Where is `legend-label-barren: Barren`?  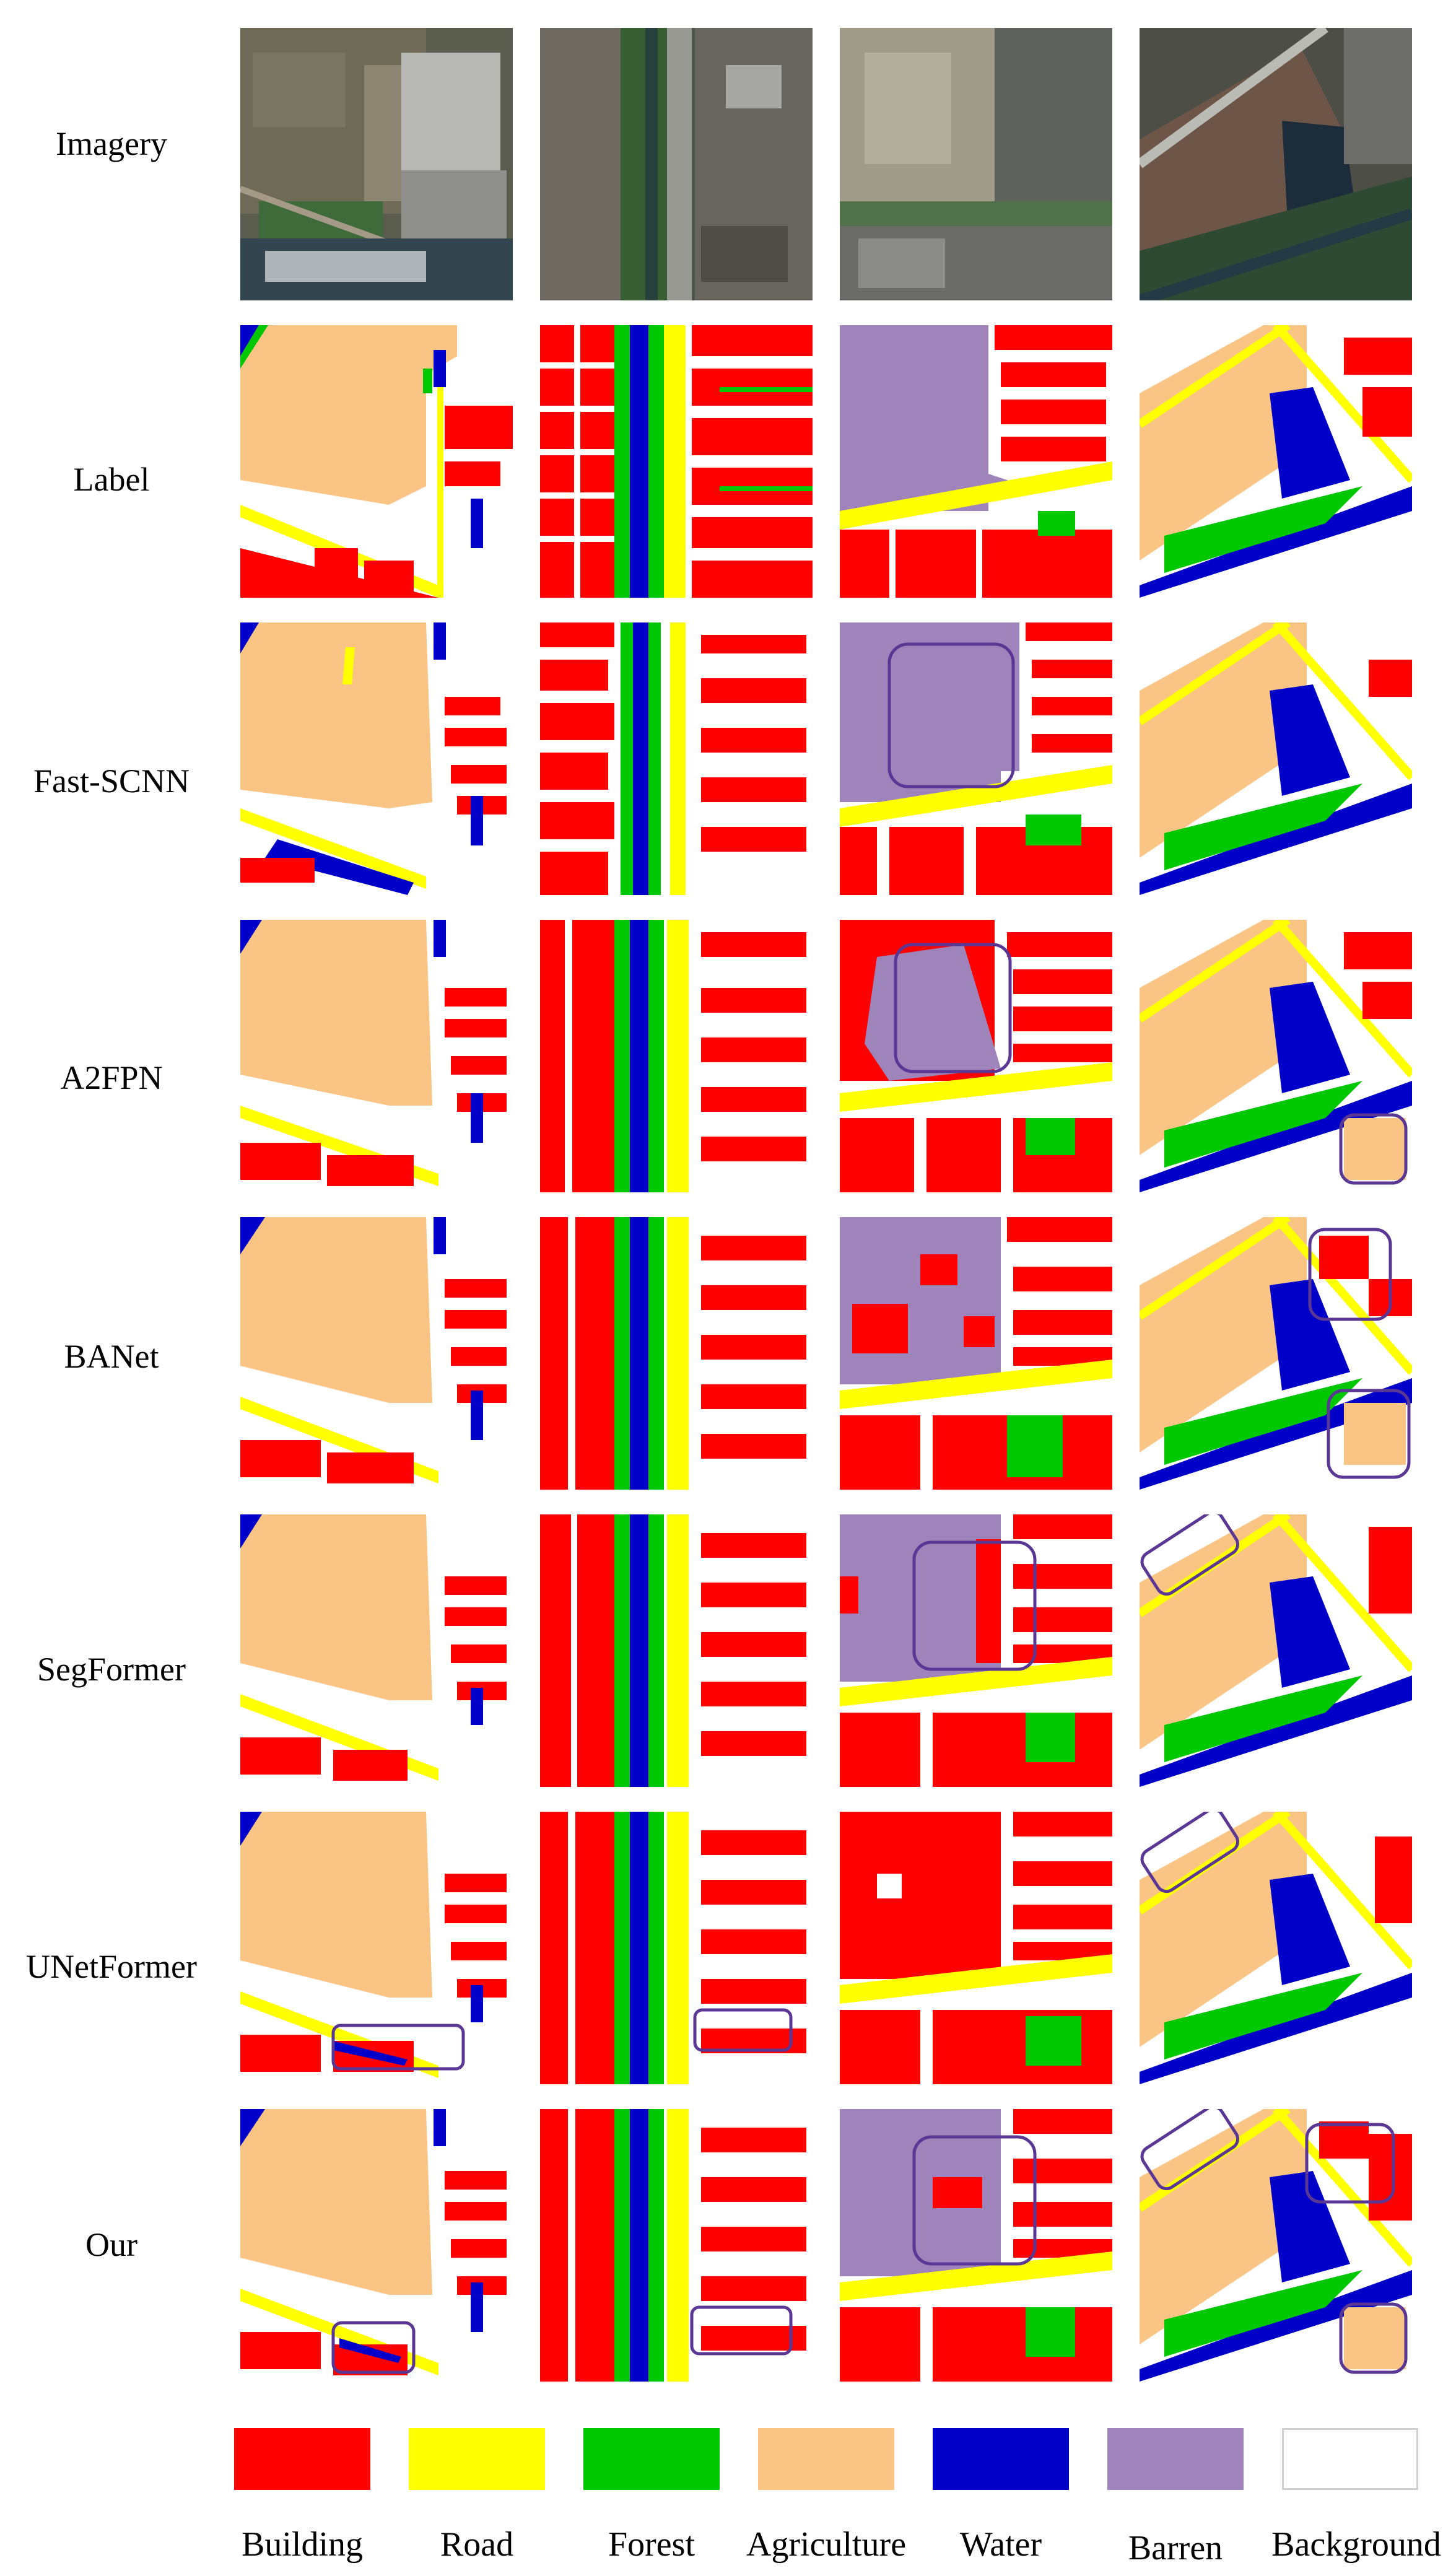
legend-label-barren: Barren is located at coordinates (1175, 2548).